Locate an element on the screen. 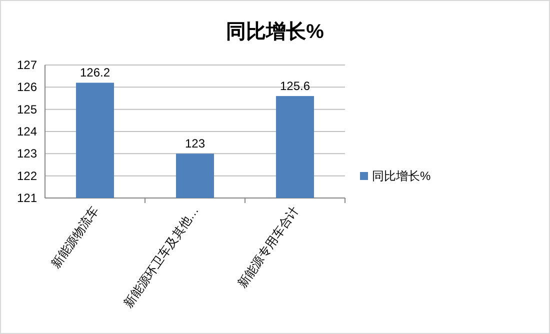  y-tick-label: 126 is located at coordinates (27, 87).